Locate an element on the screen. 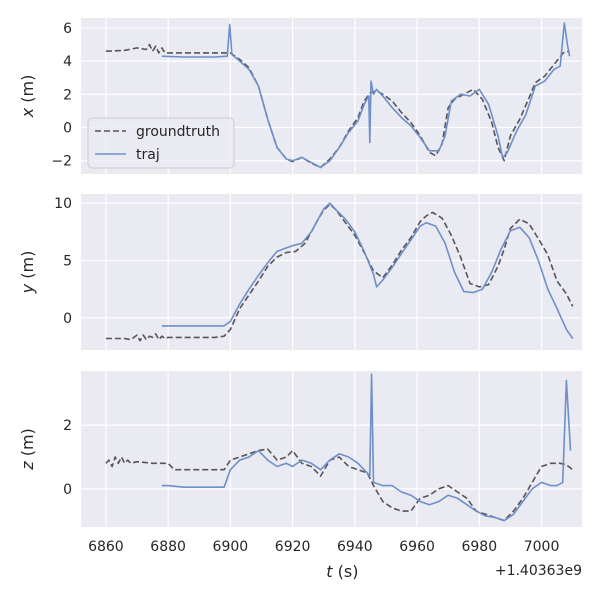 The height and width of the screenshot is (600, 600). y-axis-label: x (m) is located at coordinates (27, 97).